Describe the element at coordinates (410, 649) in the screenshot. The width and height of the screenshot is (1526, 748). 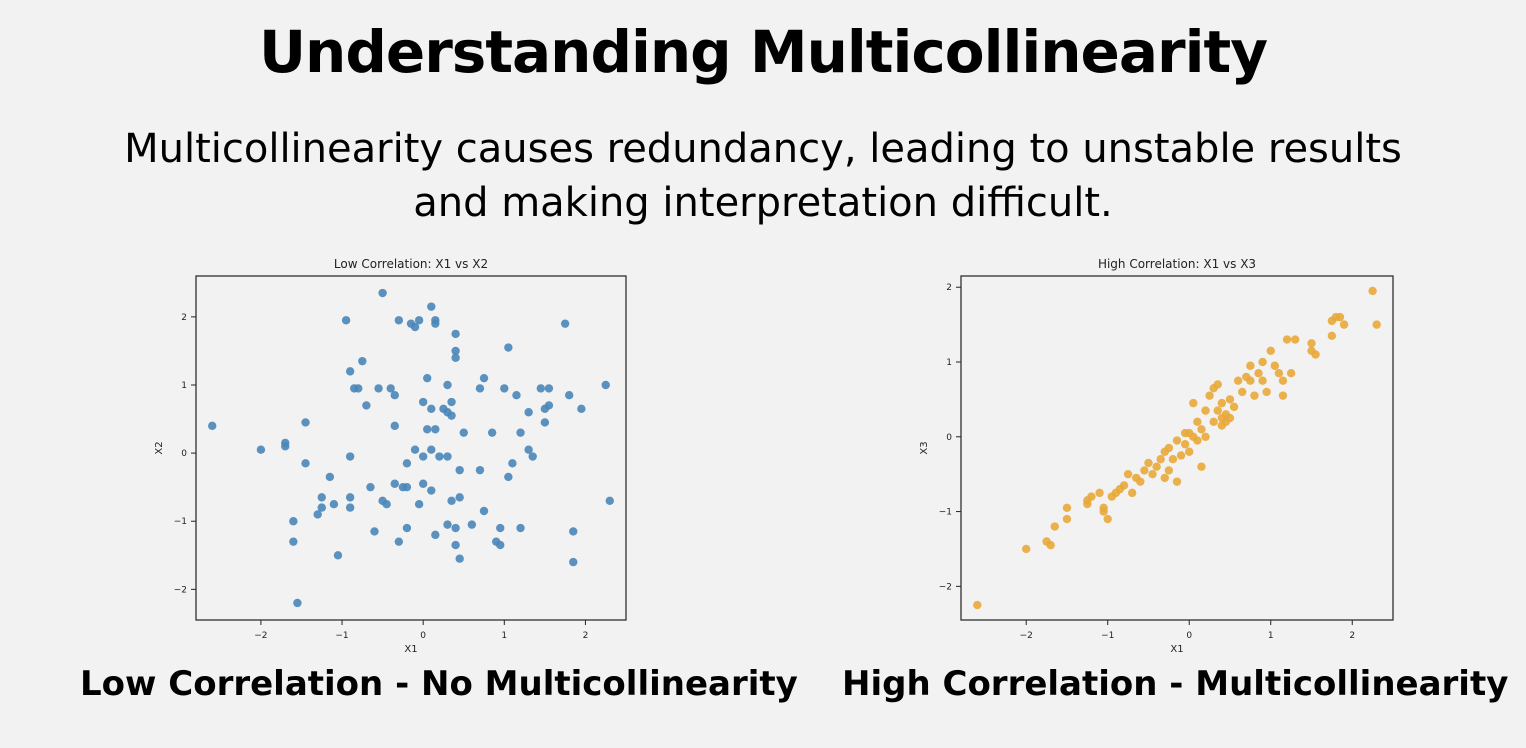
I see `low-corr-x-axis-label: X1` at that location.